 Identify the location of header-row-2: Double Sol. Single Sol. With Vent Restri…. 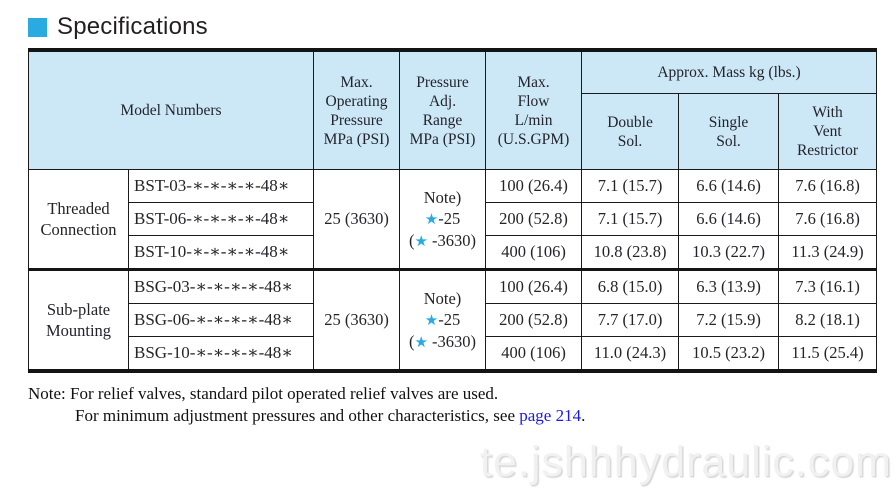
(453, 131).